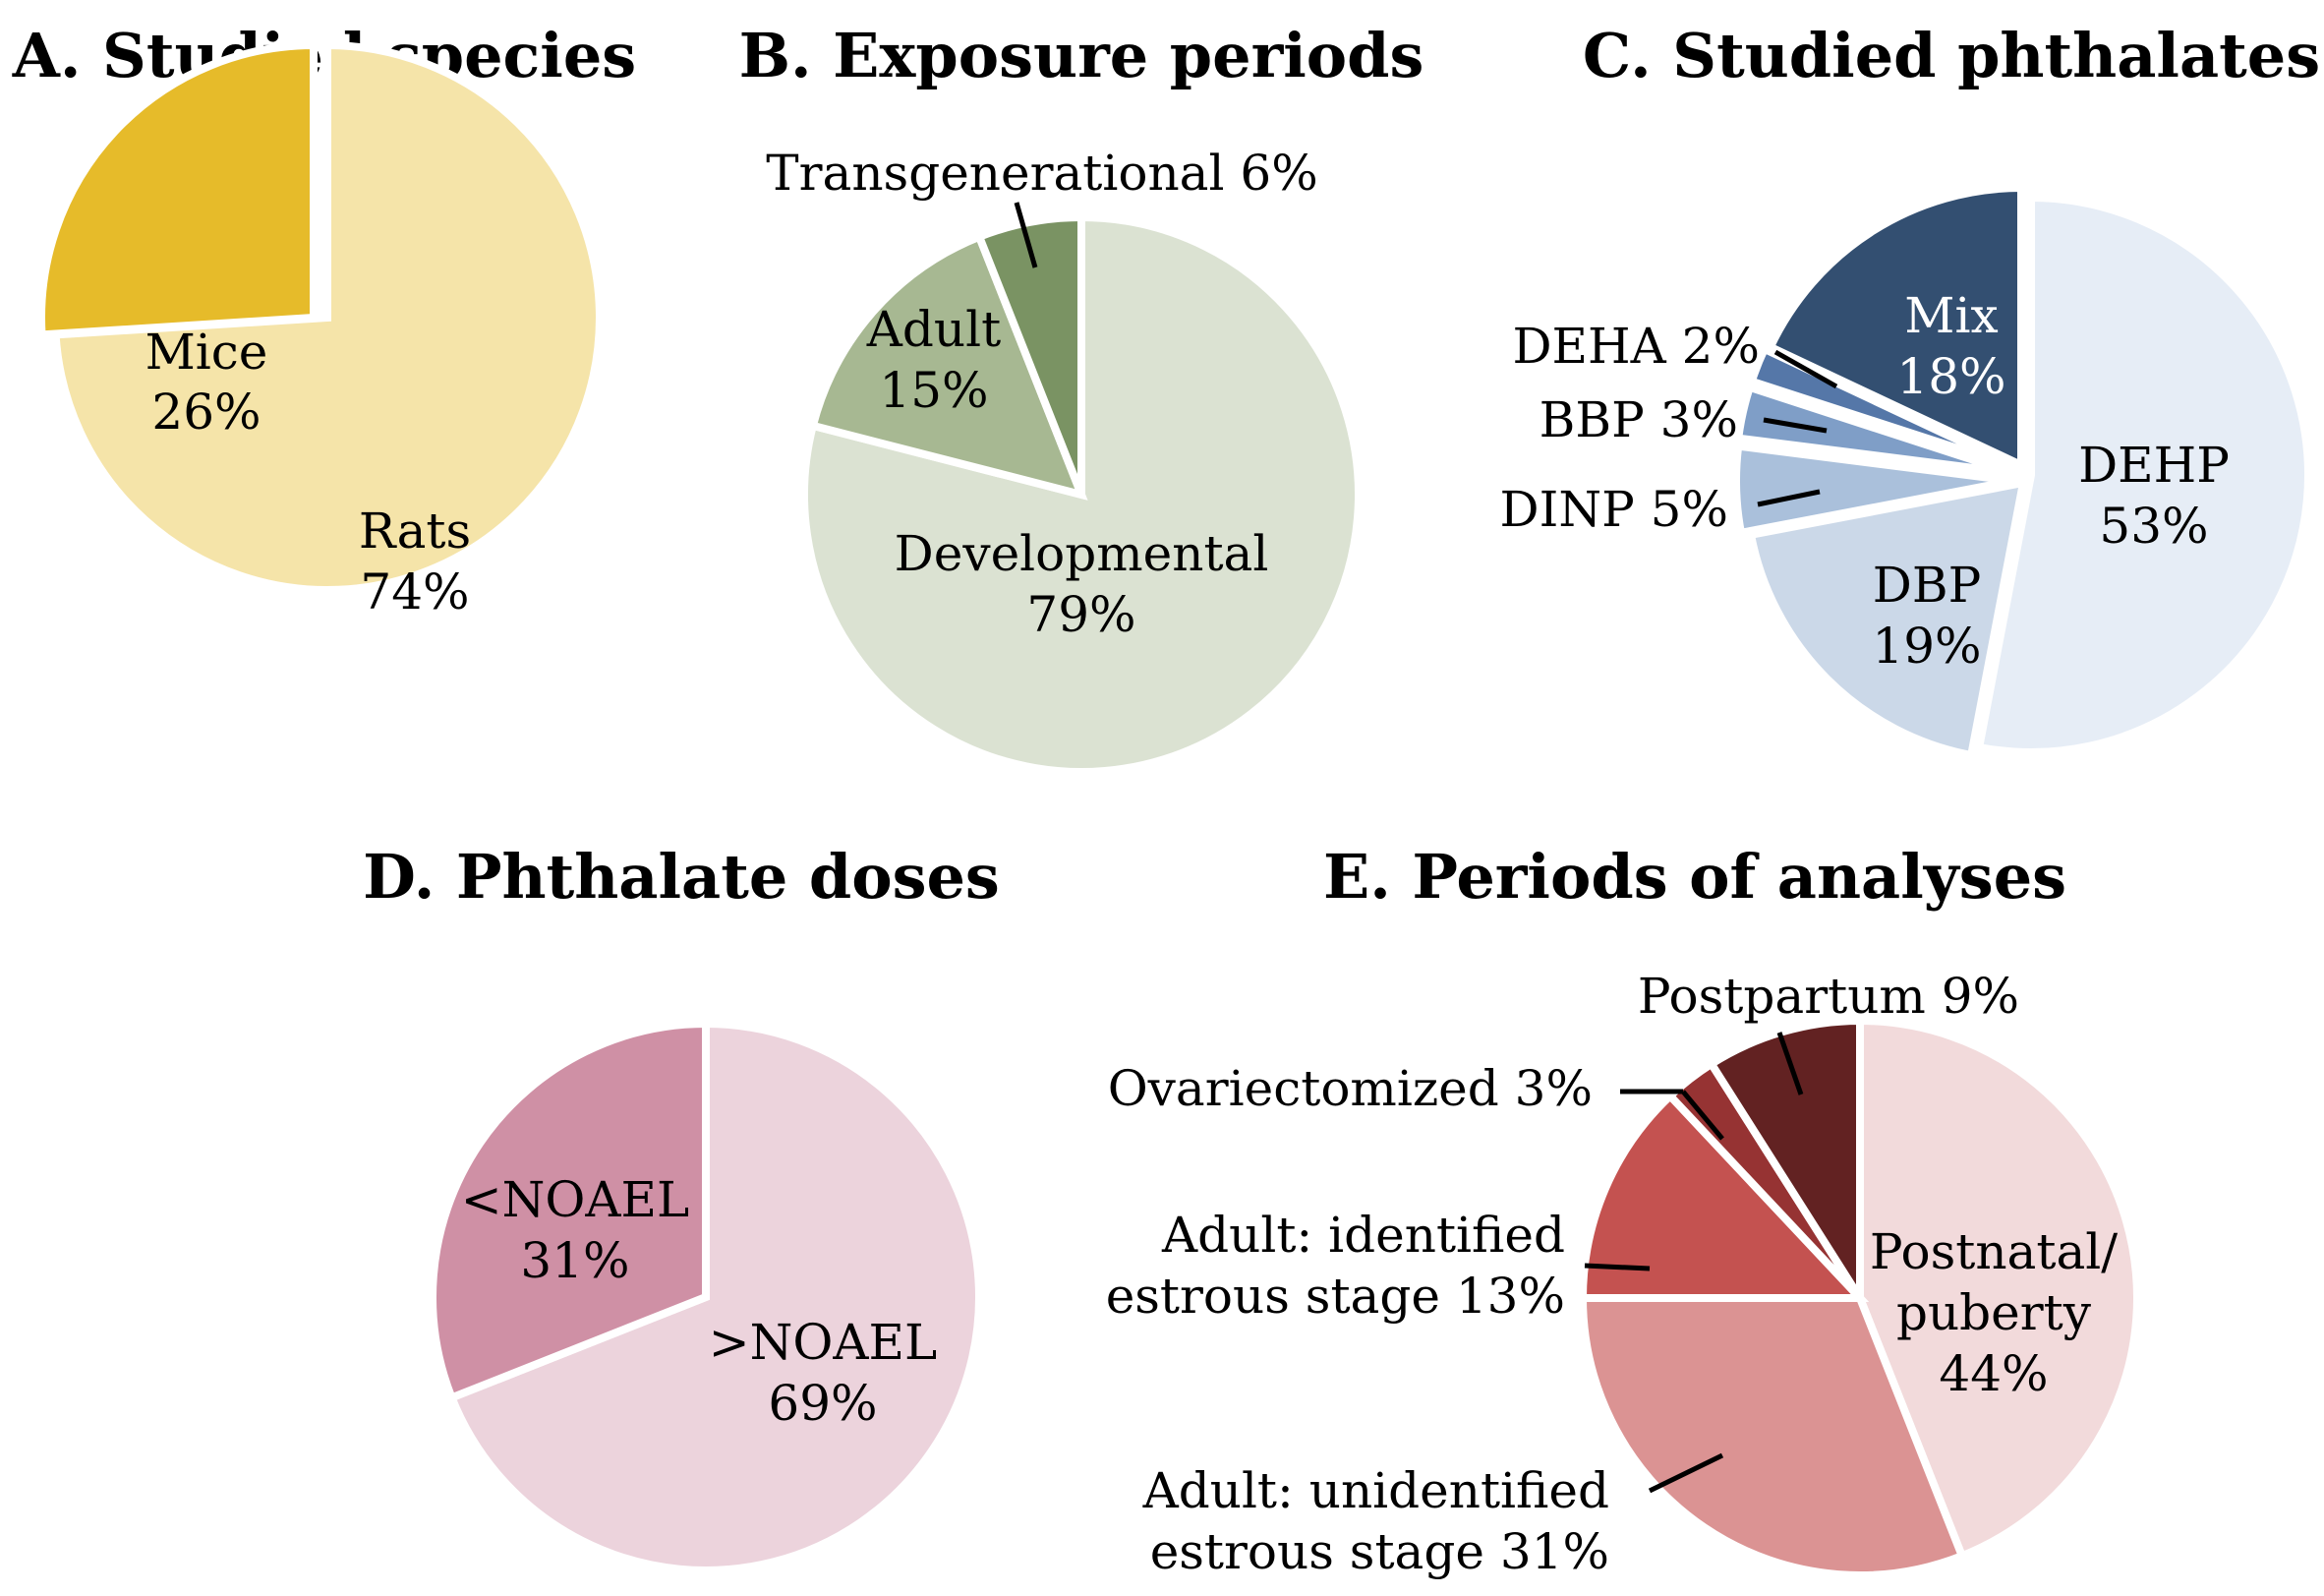  Describe the element at coordinates (822, 1403) in the screenshot. I see `label-above-noael-pct: 69%` at that location.